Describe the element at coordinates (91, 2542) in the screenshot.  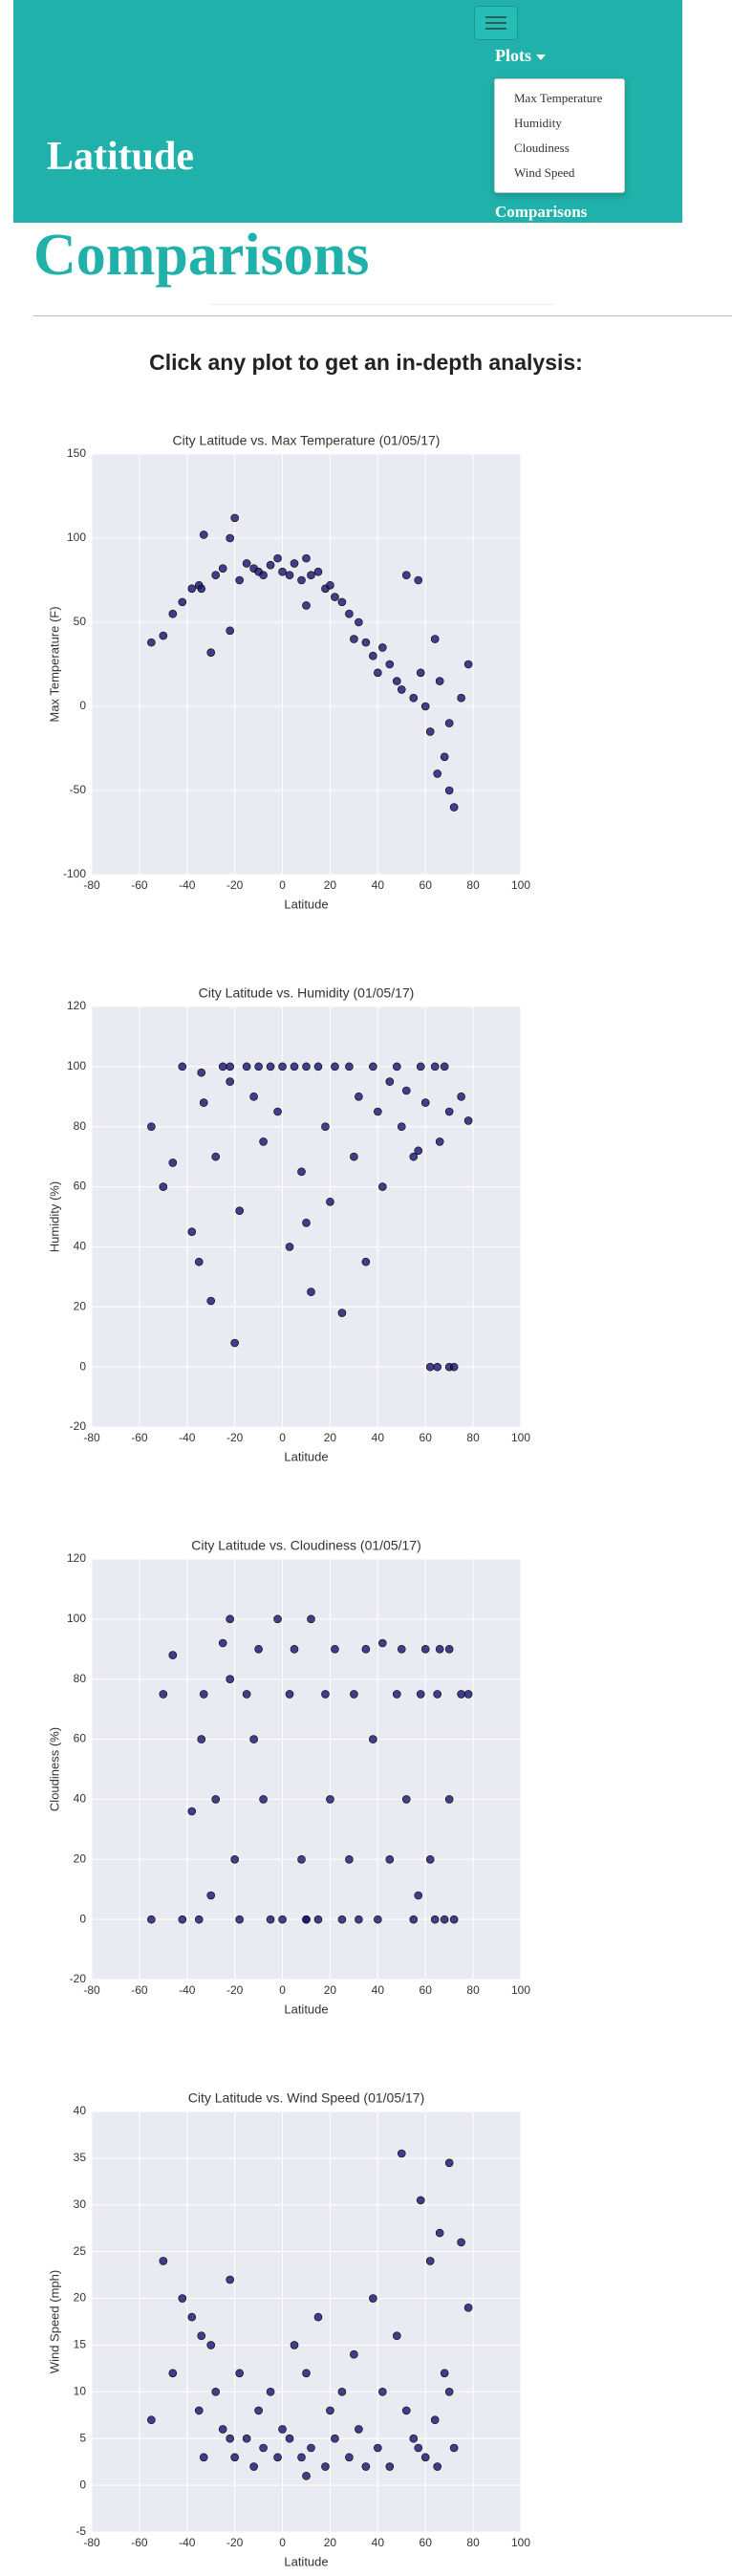
I see `x-tick-label: -80` at that location.